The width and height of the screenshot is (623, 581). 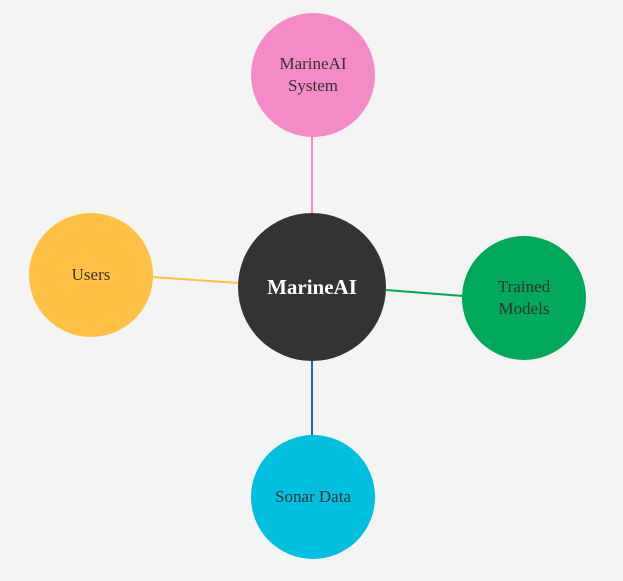 I want to click on node-label-sonar-data: Sonar Data, so click(x=312, y=496).